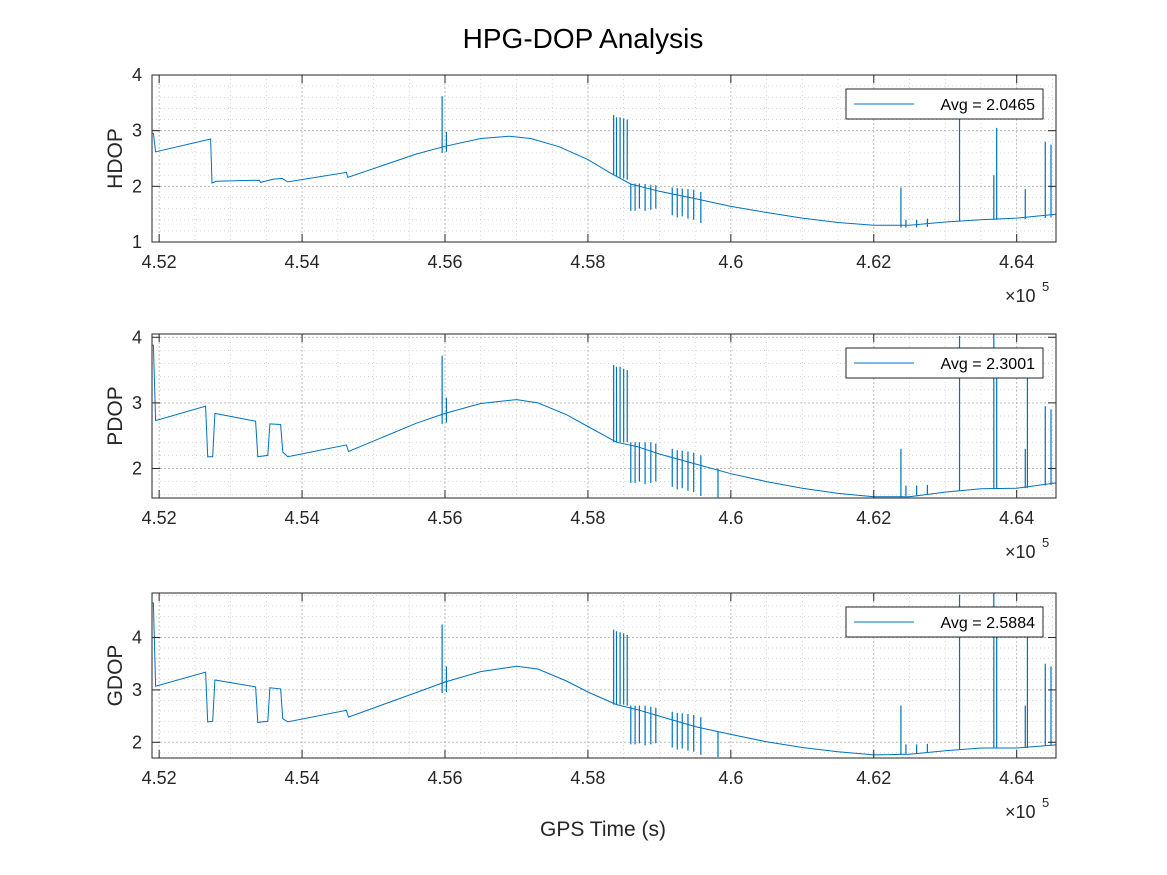 The width and height of the screenshot is (1167, 875). What do you see at coordinates (115, 416) in the screenshot?
I see `y-axis-label: PDOP` at bounding box center [115, 416].